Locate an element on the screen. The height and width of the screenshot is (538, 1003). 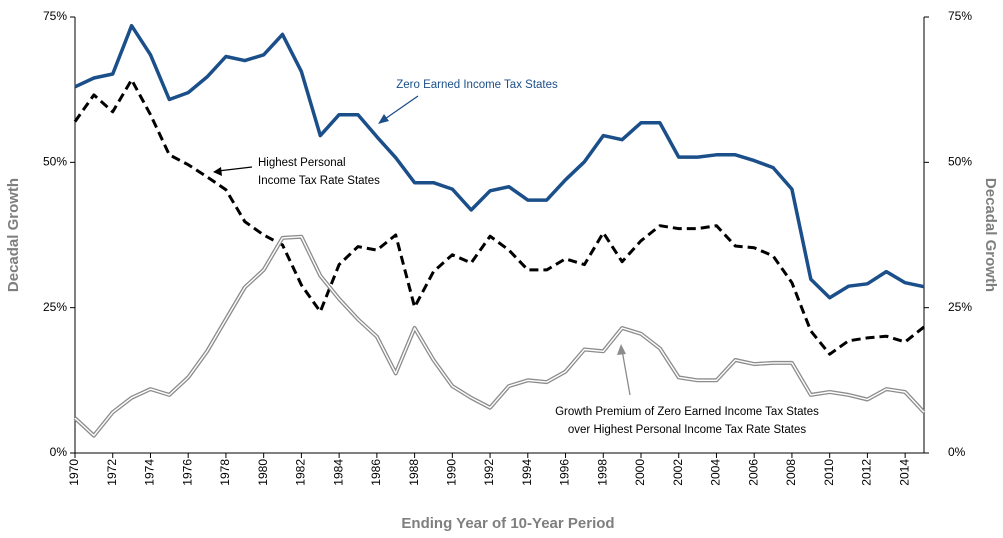
x-tick-label: 2012 is located at coordinates (867, 472).